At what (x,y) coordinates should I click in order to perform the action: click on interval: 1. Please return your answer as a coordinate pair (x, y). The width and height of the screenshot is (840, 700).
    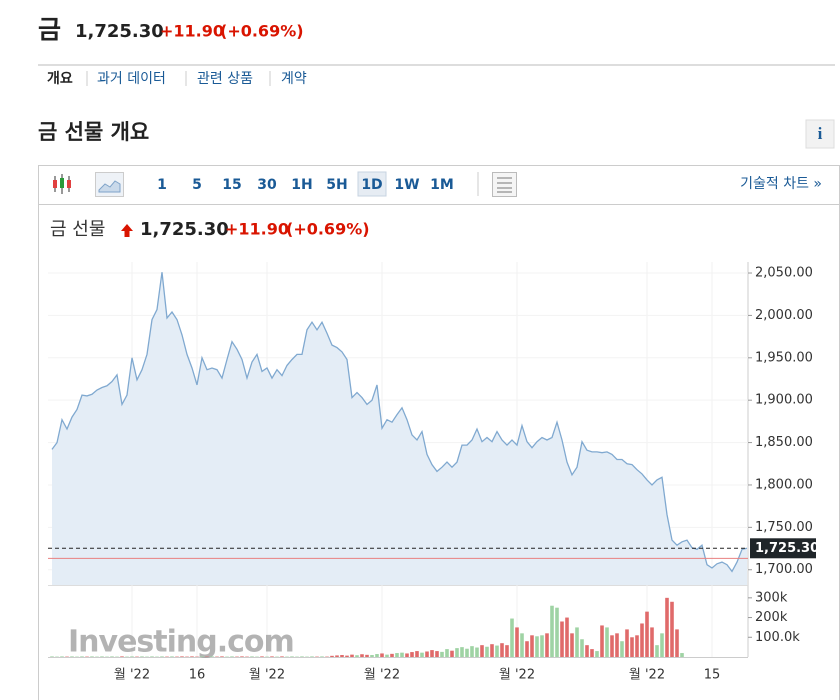
    Looking at the image, I should click on (162, 185).